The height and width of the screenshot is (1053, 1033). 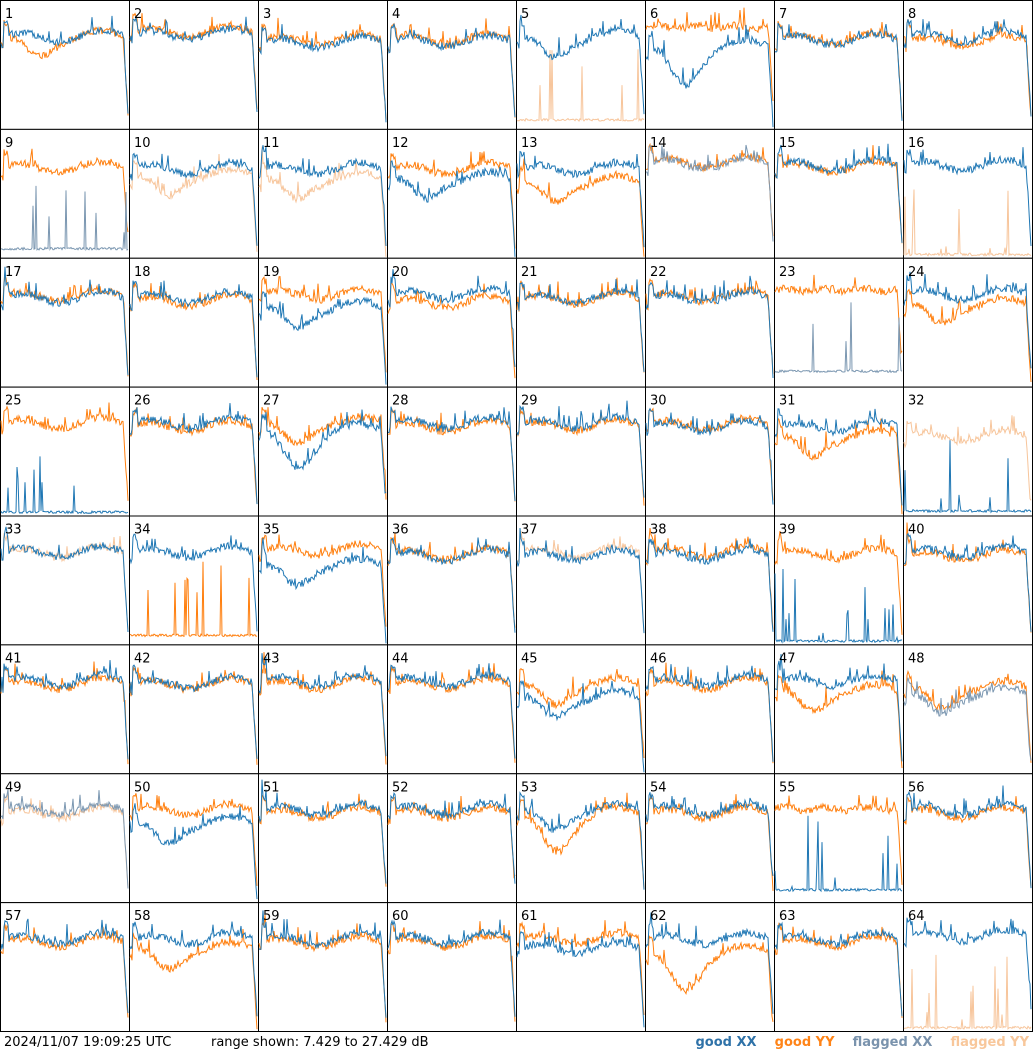 I want to click on panel-label: 29, so click(x=529, y=401).